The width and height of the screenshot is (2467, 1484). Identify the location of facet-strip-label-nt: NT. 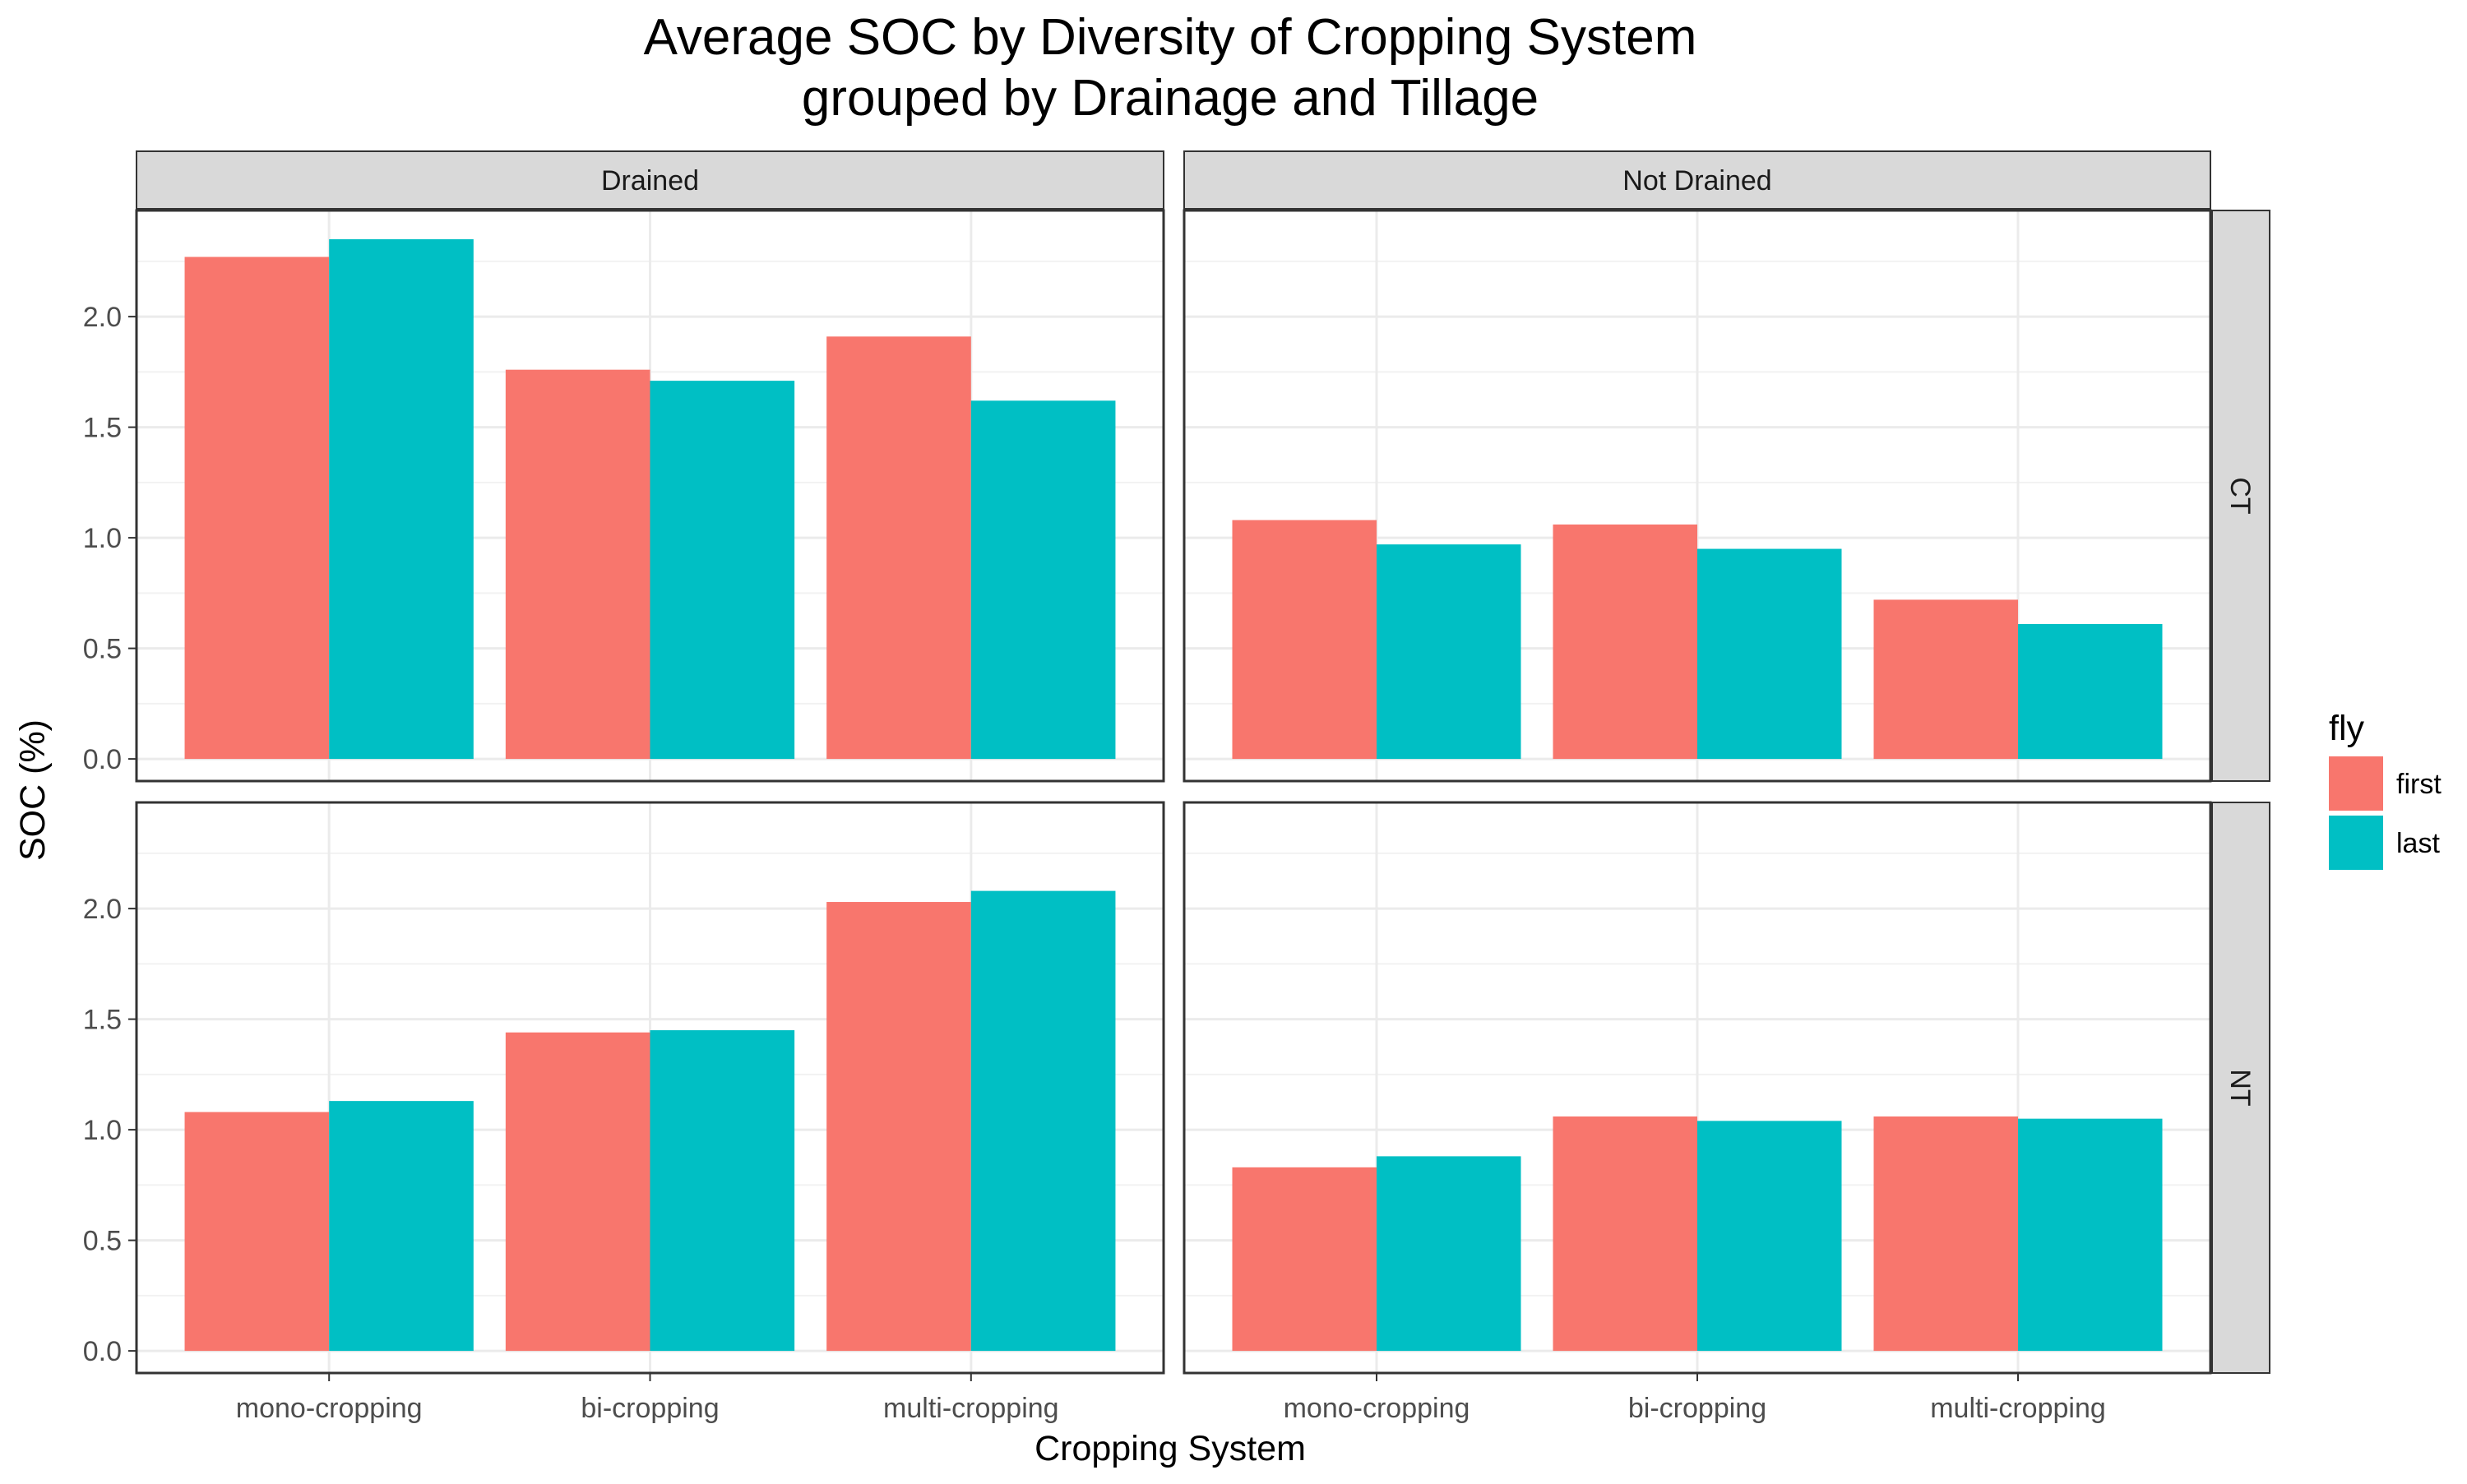
(2240, 1088).